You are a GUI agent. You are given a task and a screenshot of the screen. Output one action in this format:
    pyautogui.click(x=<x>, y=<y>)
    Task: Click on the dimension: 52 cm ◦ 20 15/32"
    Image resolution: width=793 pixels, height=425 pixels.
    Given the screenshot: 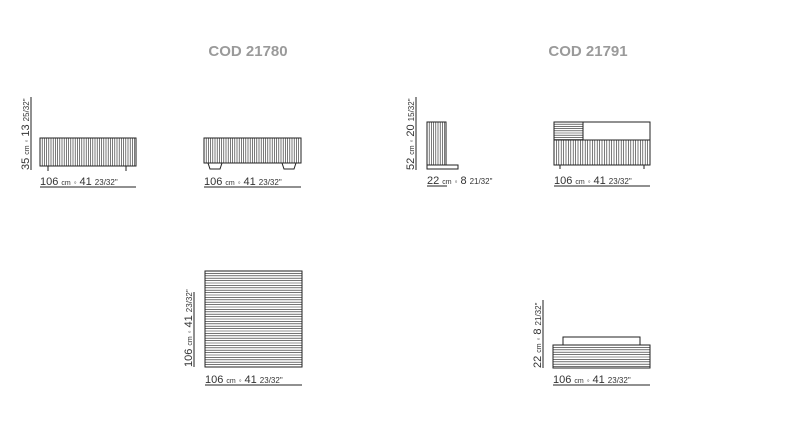 What is the action you would take?
    pyautogui.click(x=411, y=133)
    